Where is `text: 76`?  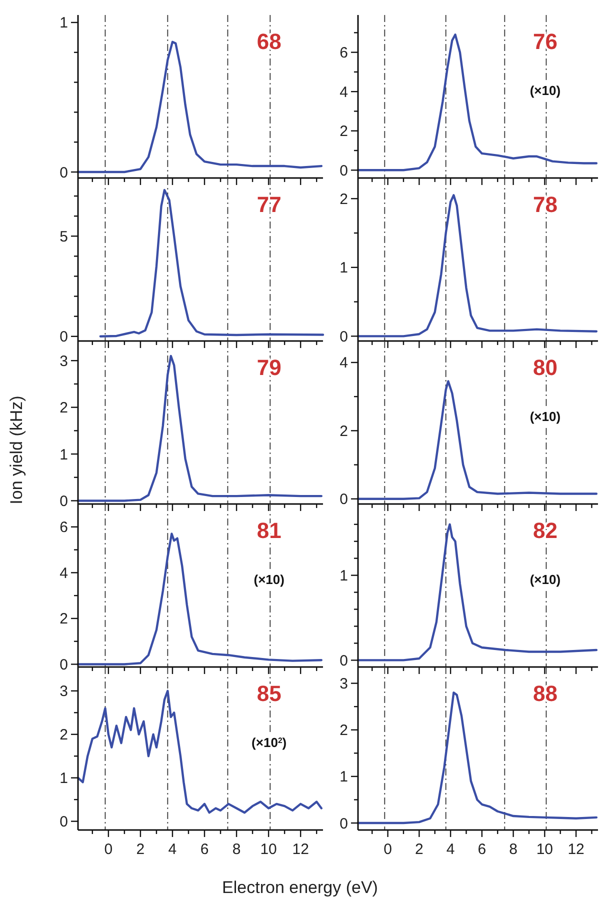
text: 76 is located at coordinates (545, 41).